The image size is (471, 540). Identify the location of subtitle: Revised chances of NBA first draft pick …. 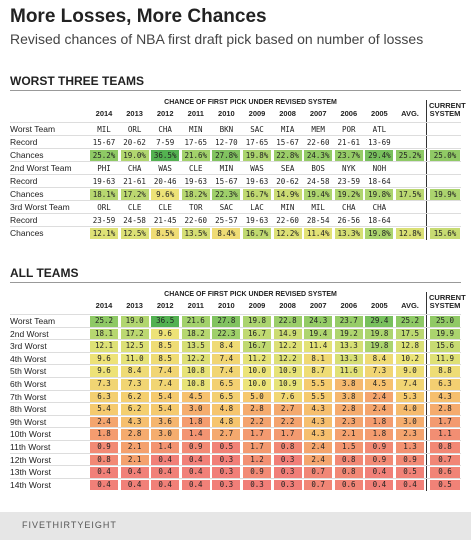
(217, 39).